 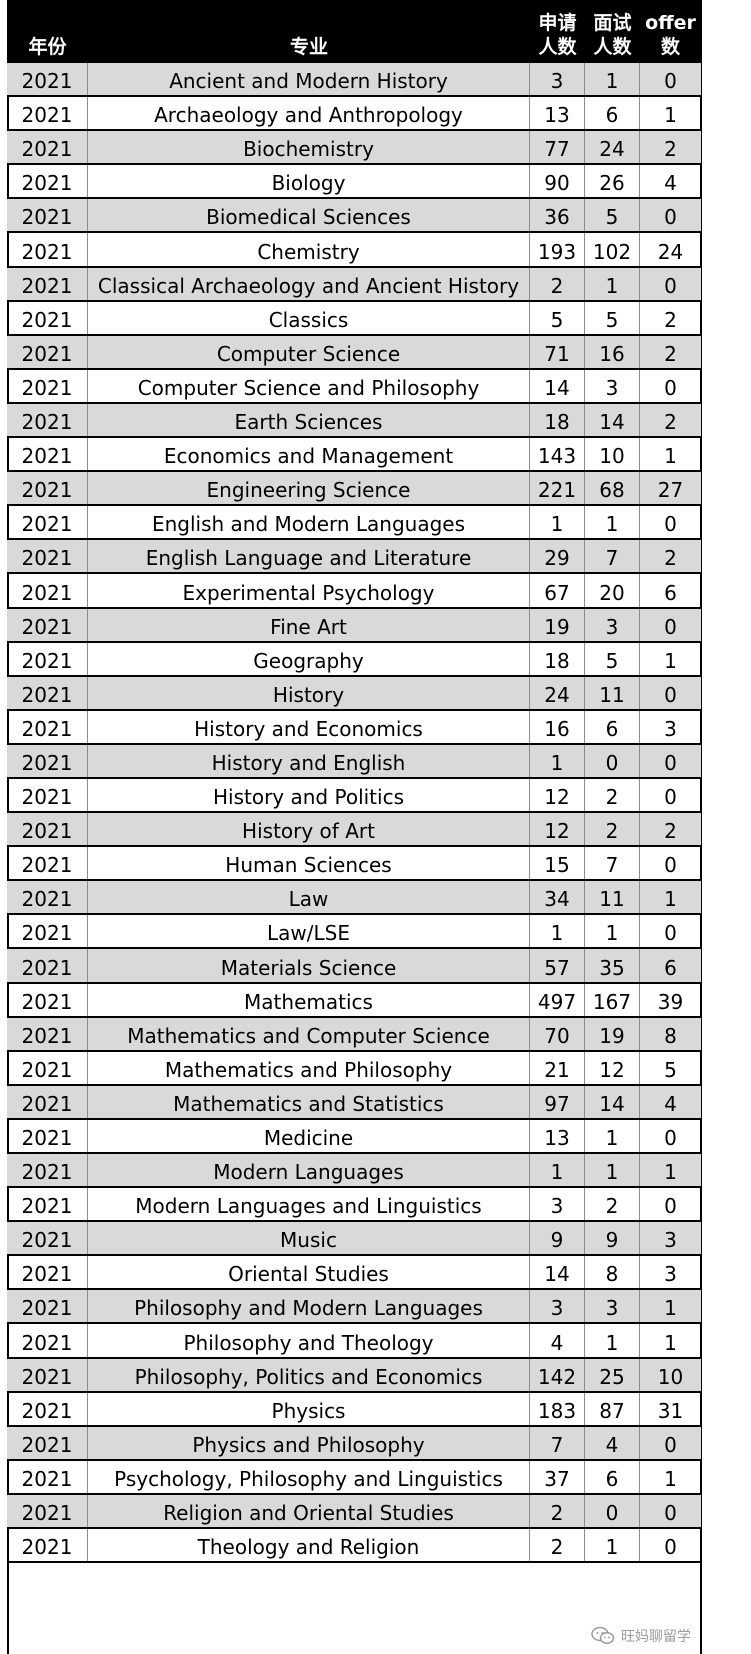 What do you see at coordinates (354, 1171) in the screenshot?
I see `table-row: 2021 Modern Languages 1 1 1` at bounding box center [354, 1171].